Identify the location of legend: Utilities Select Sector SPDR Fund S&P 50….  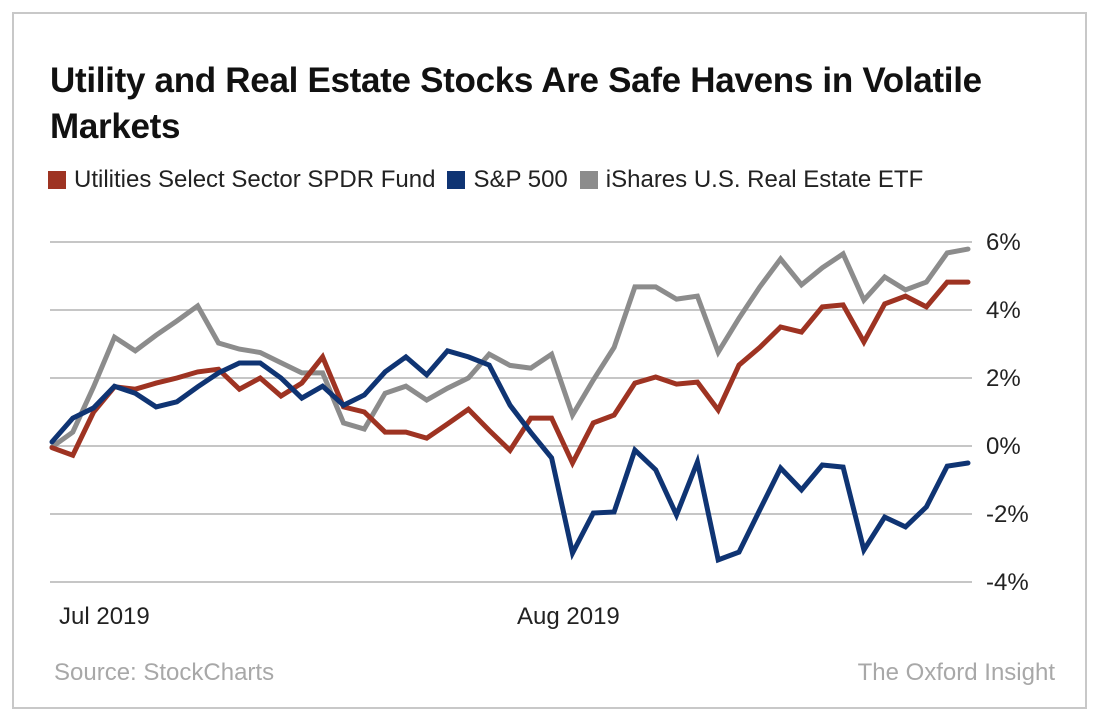
(491, 180).